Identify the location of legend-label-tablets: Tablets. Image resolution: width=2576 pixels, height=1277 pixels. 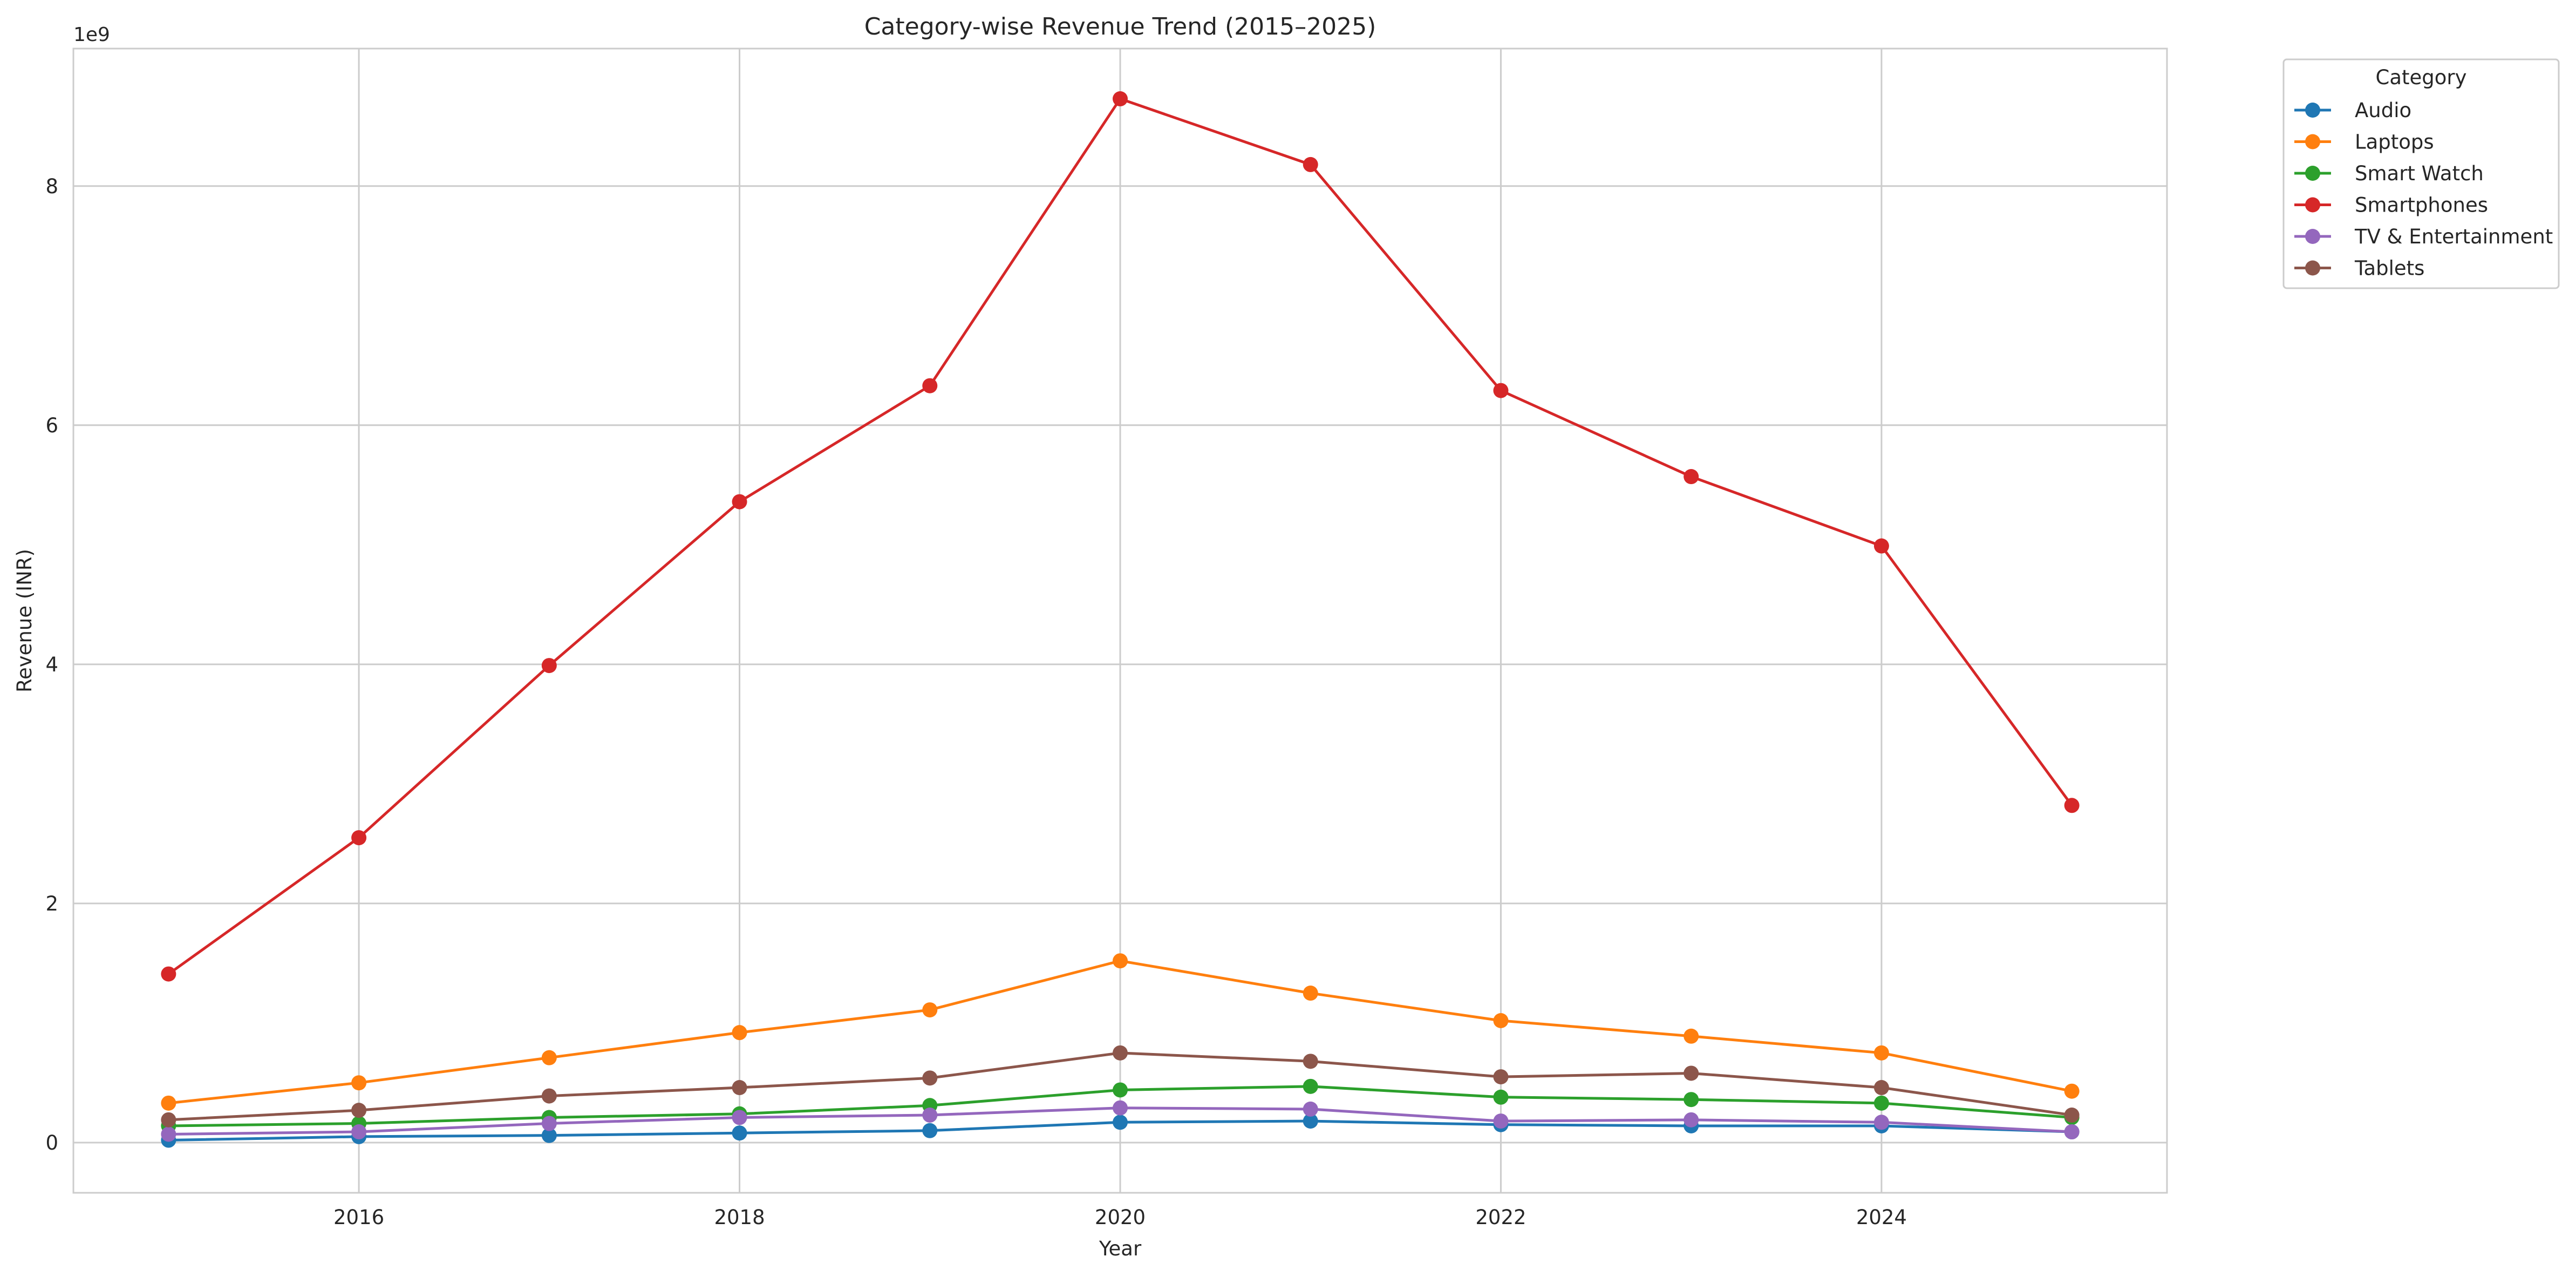
(2389, 268).